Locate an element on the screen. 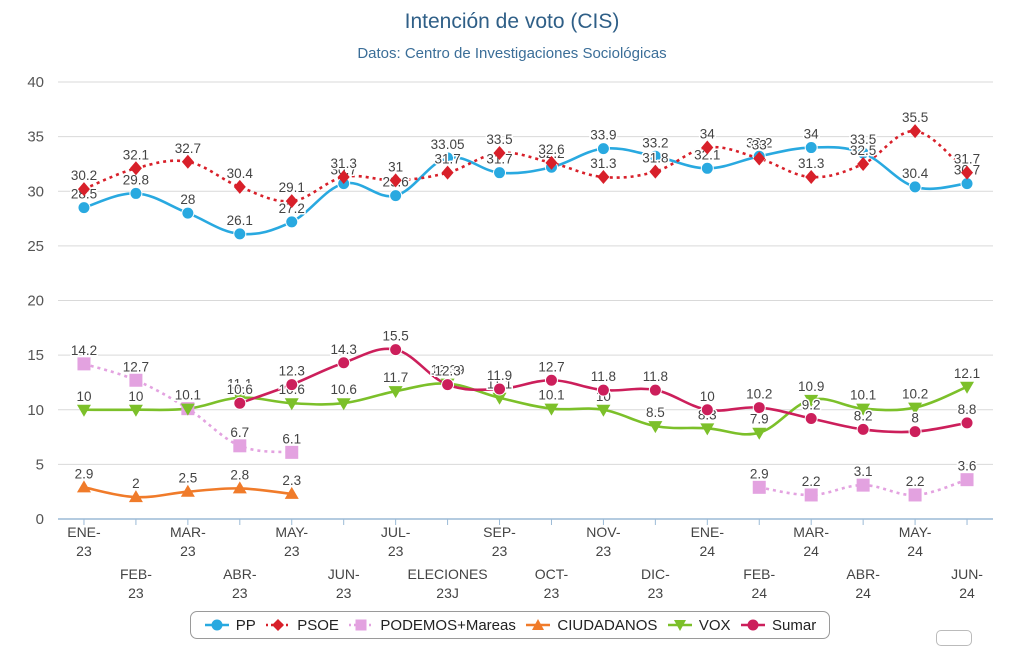  data-label-vox: 10.6 is located at coordinates (344, 389).